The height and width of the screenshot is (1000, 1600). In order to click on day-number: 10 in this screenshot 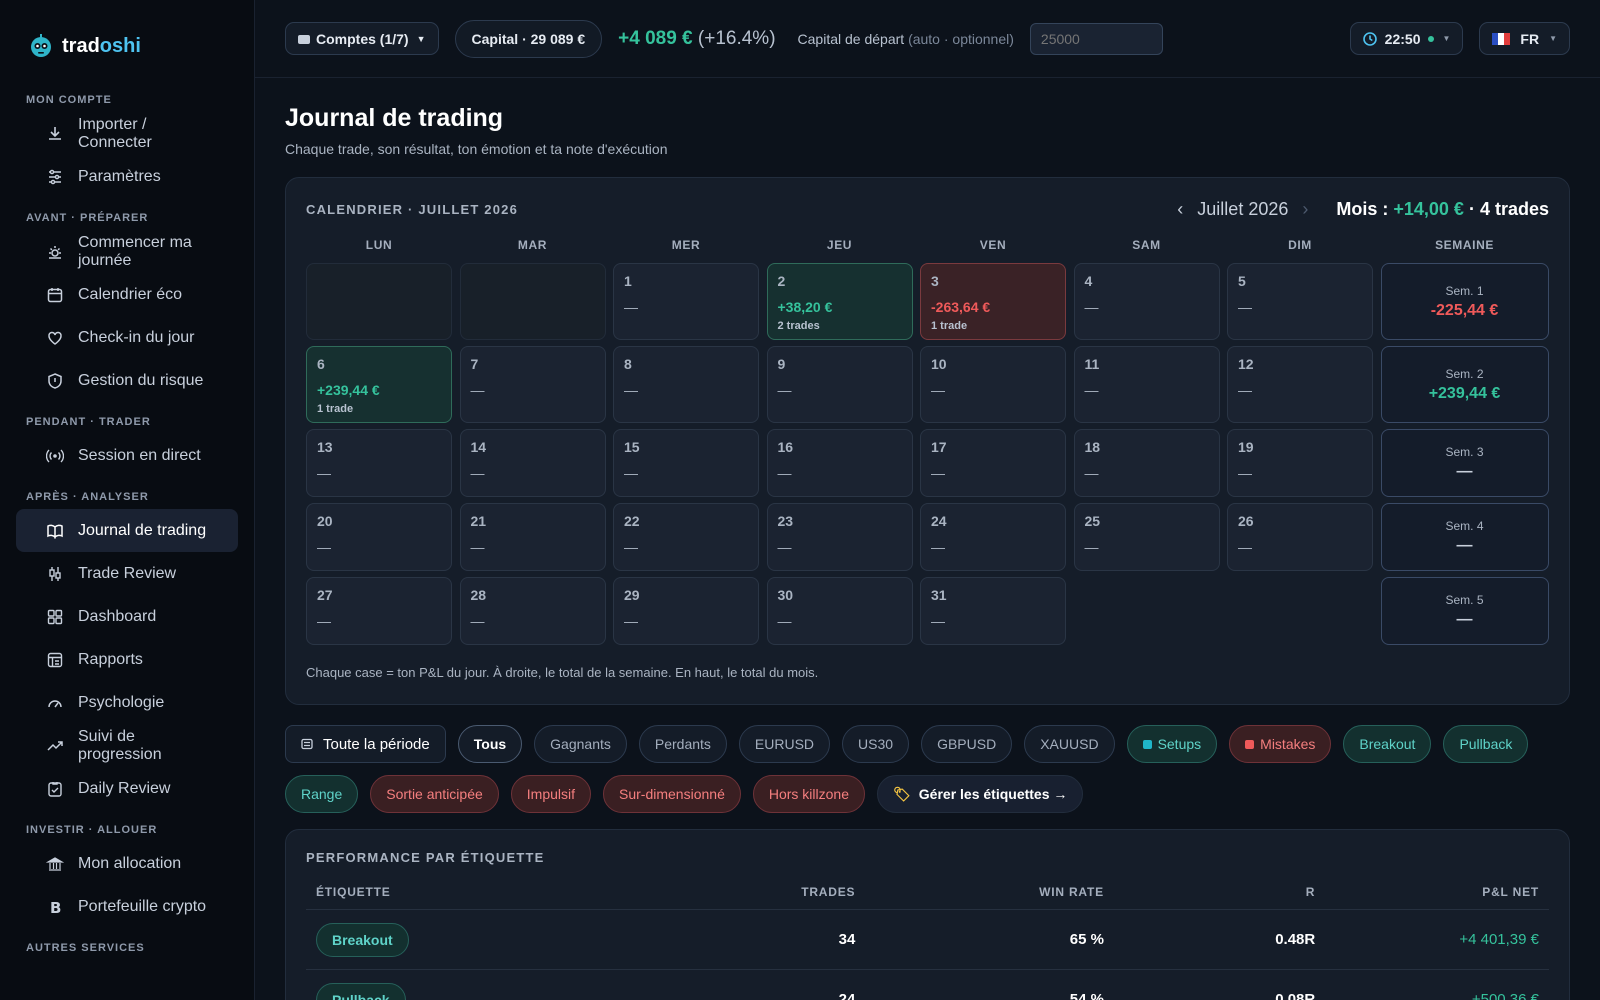, I will do `click(939, 364)`.